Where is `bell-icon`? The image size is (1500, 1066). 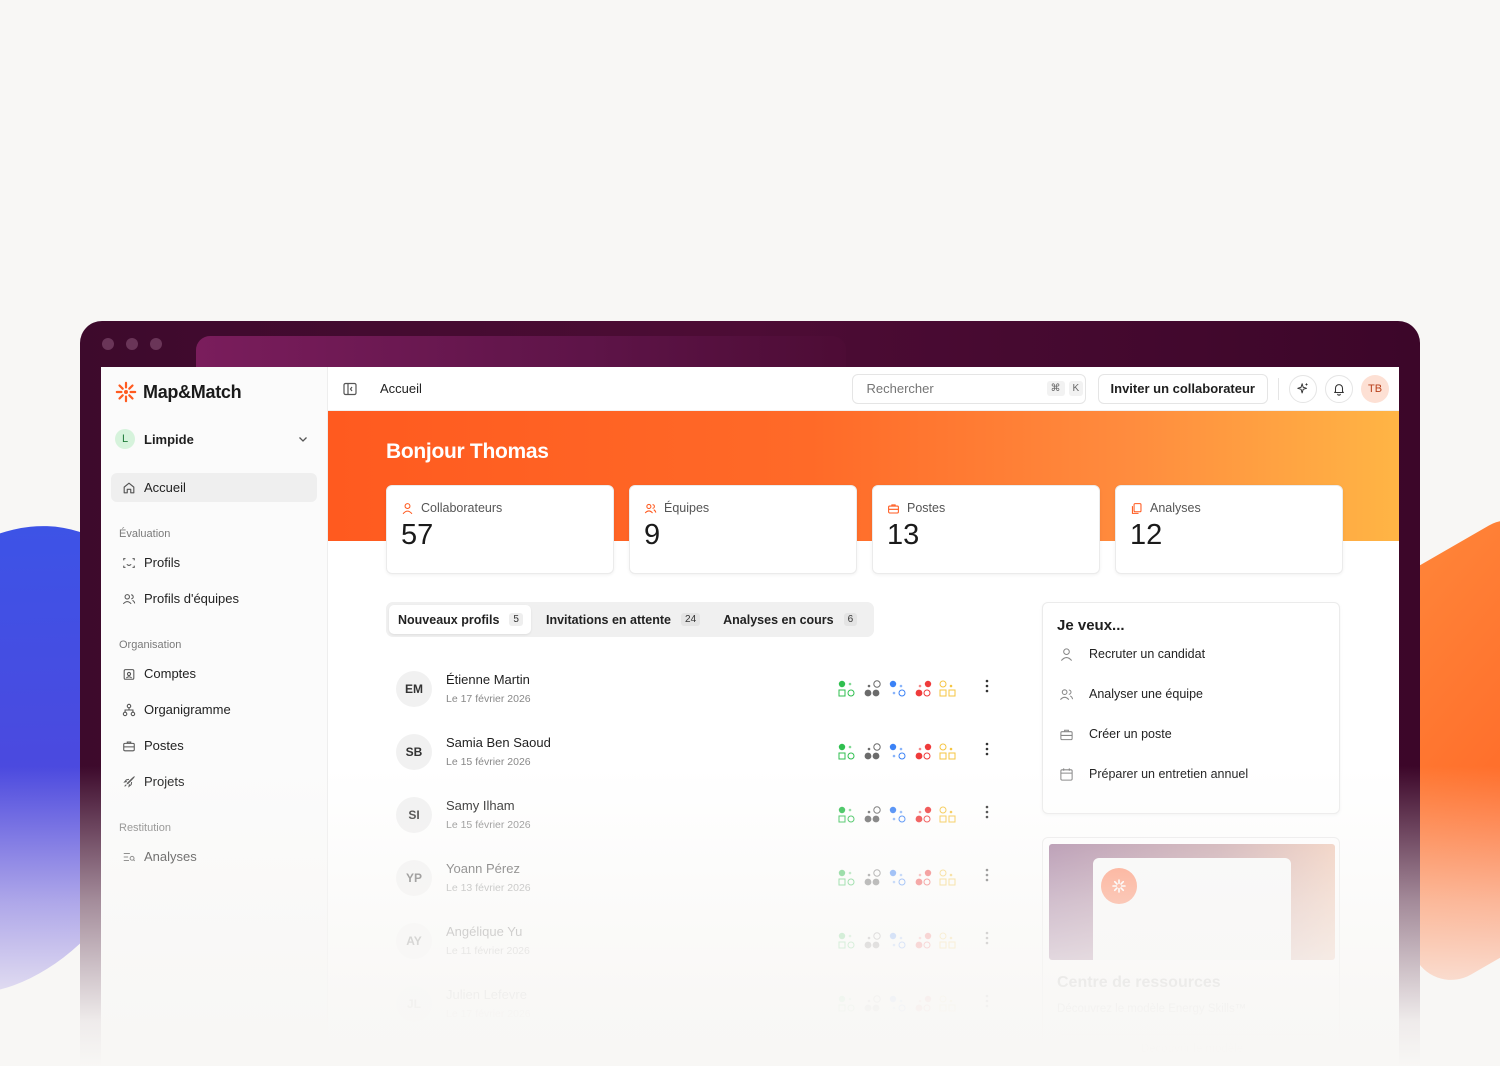
bell-icon is located at coordinates (1339, 389).